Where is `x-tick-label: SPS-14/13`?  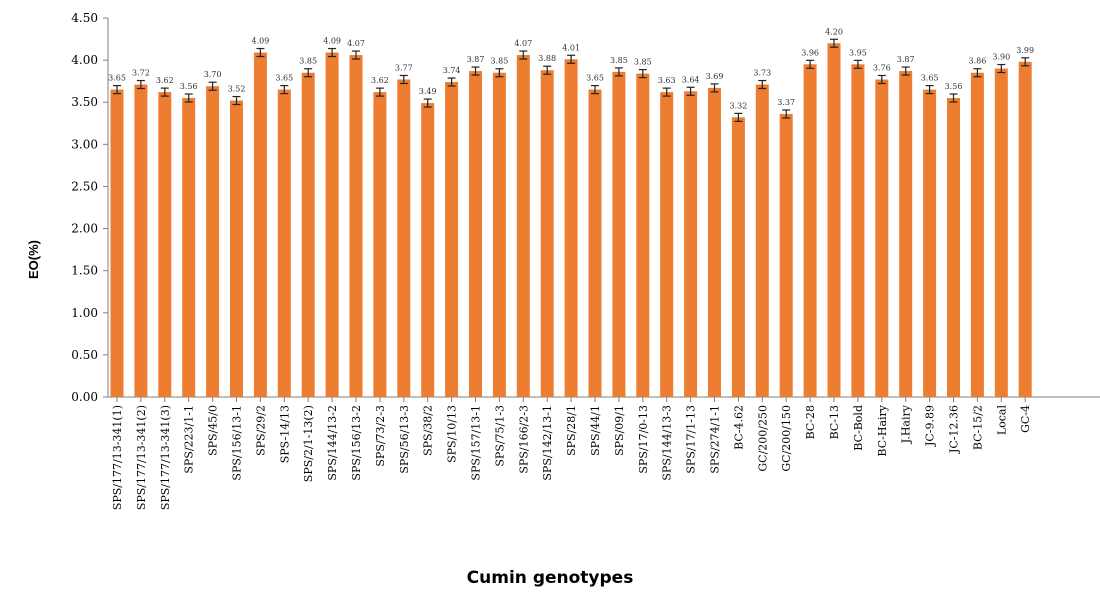 x-tick-label: SPS-14/13 is located at coordinates (284, 434).